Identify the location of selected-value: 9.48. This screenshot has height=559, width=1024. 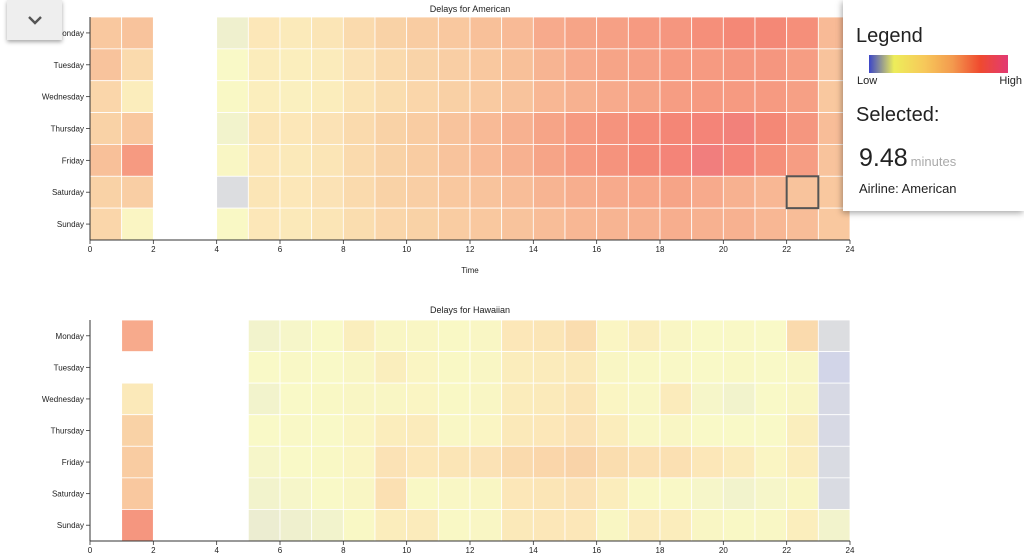
(883, 158).